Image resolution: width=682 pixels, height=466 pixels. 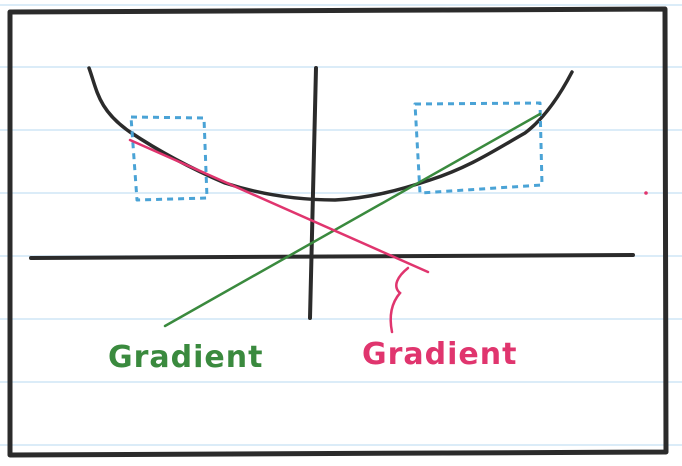 What do you see at coordinates (279, 206) in the screenshot?
I see `pink-tangent-line` at bounding box center [279, 206].